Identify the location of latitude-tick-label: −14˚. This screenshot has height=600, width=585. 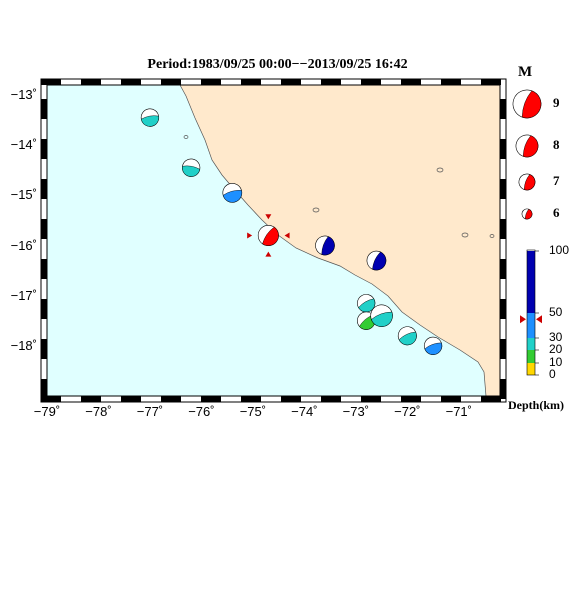
(23, 145).